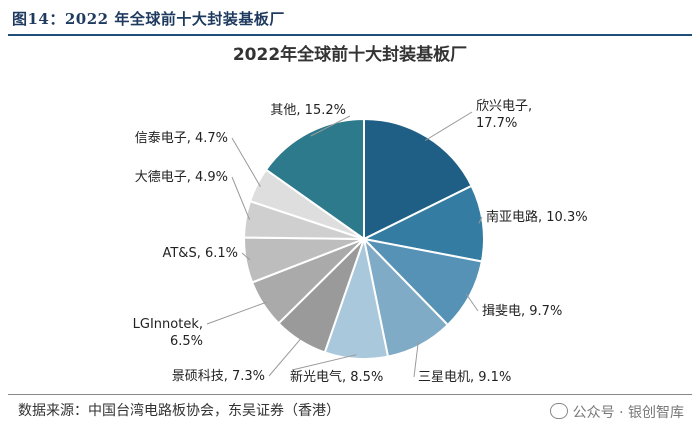 Image resolution: width=700 pixels, height=429 pixels. Describe the element at coordinates (504, 115) in the screenshot. I see `slice-label: 欣兴电子, 17.7%` at that location.